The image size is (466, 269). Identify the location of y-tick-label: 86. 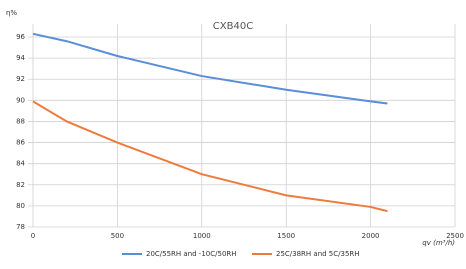
(20, 143).